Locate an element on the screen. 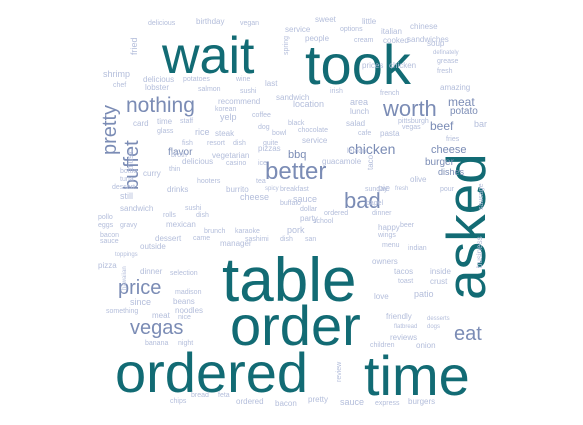  word-recommend: recommend is located at coordinates (239, 101).